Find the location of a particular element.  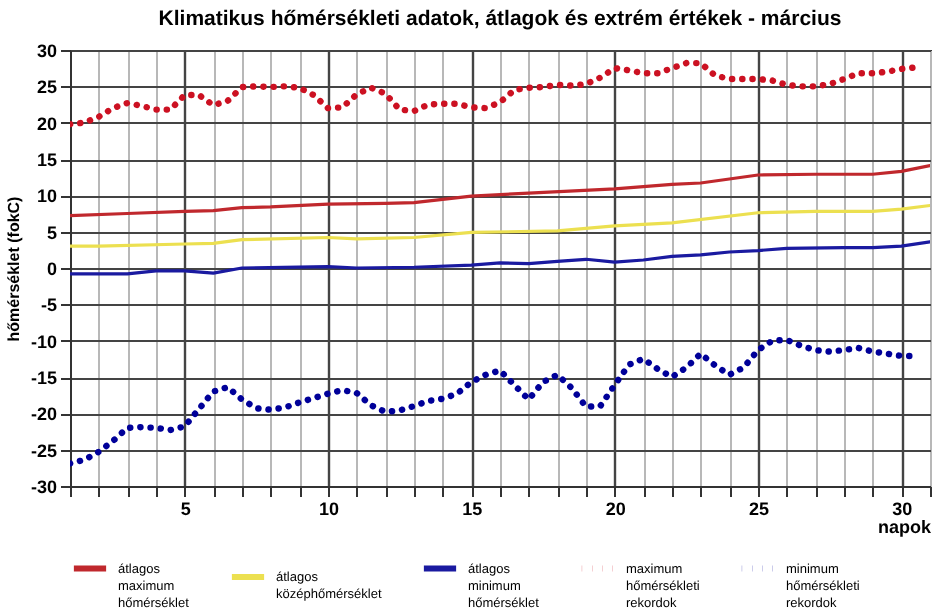

y-tick-label: -15 is located at coordinates (43, 378).